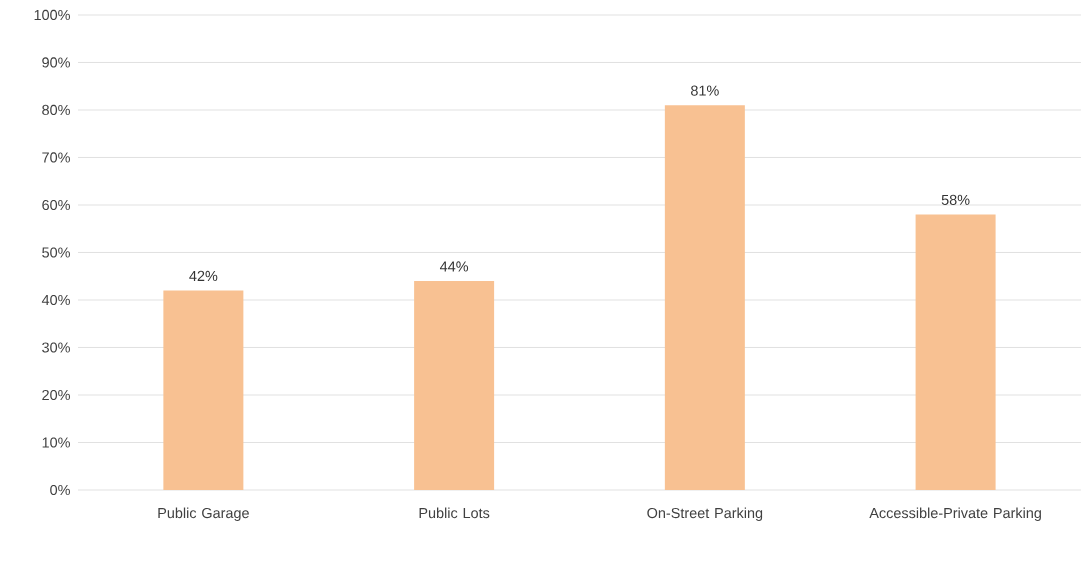 The image size is (1081, 564). I want to click on y-tick-label: 60%, so click(56, 205).